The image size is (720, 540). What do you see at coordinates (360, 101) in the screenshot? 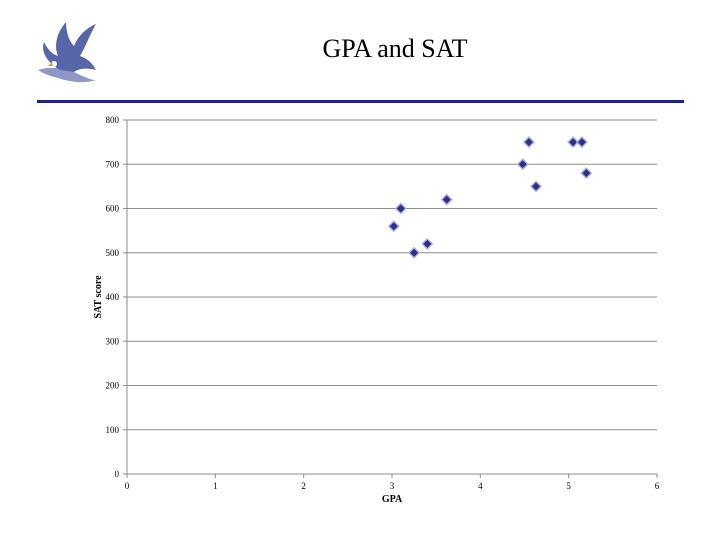
I see `title-rule` at bounding box center [360, 101].